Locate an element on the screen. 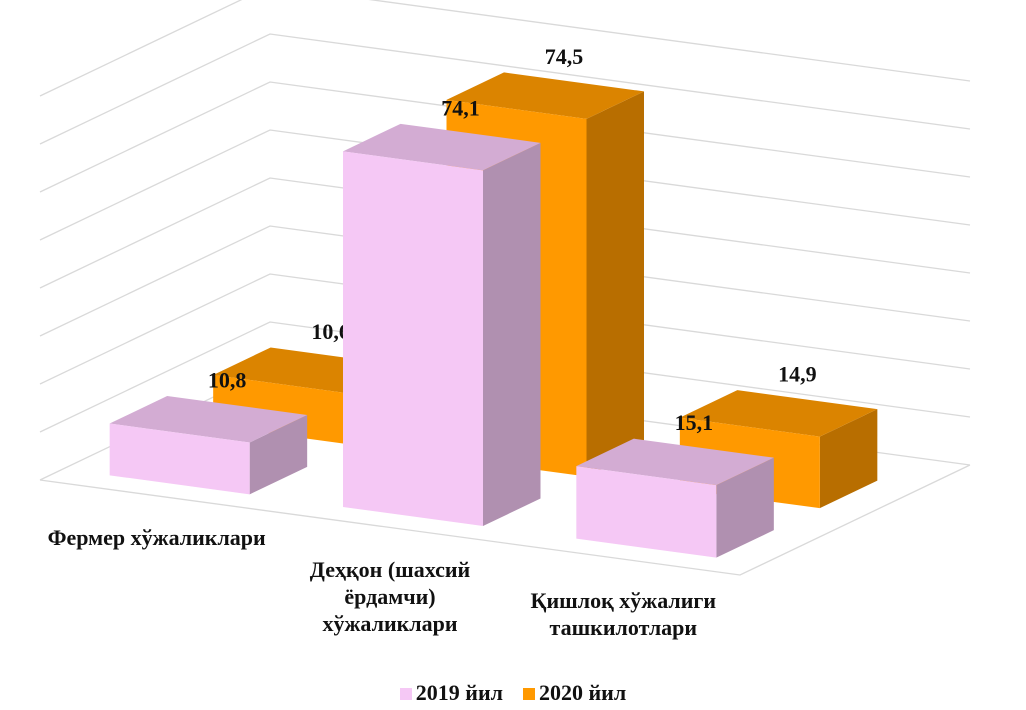 The height and width of the screenshot is (710, 1026). x-tick-label: Деҳқон (шахсий ёрдамчи) хўжаликлари is located at coordinates (390, 596).